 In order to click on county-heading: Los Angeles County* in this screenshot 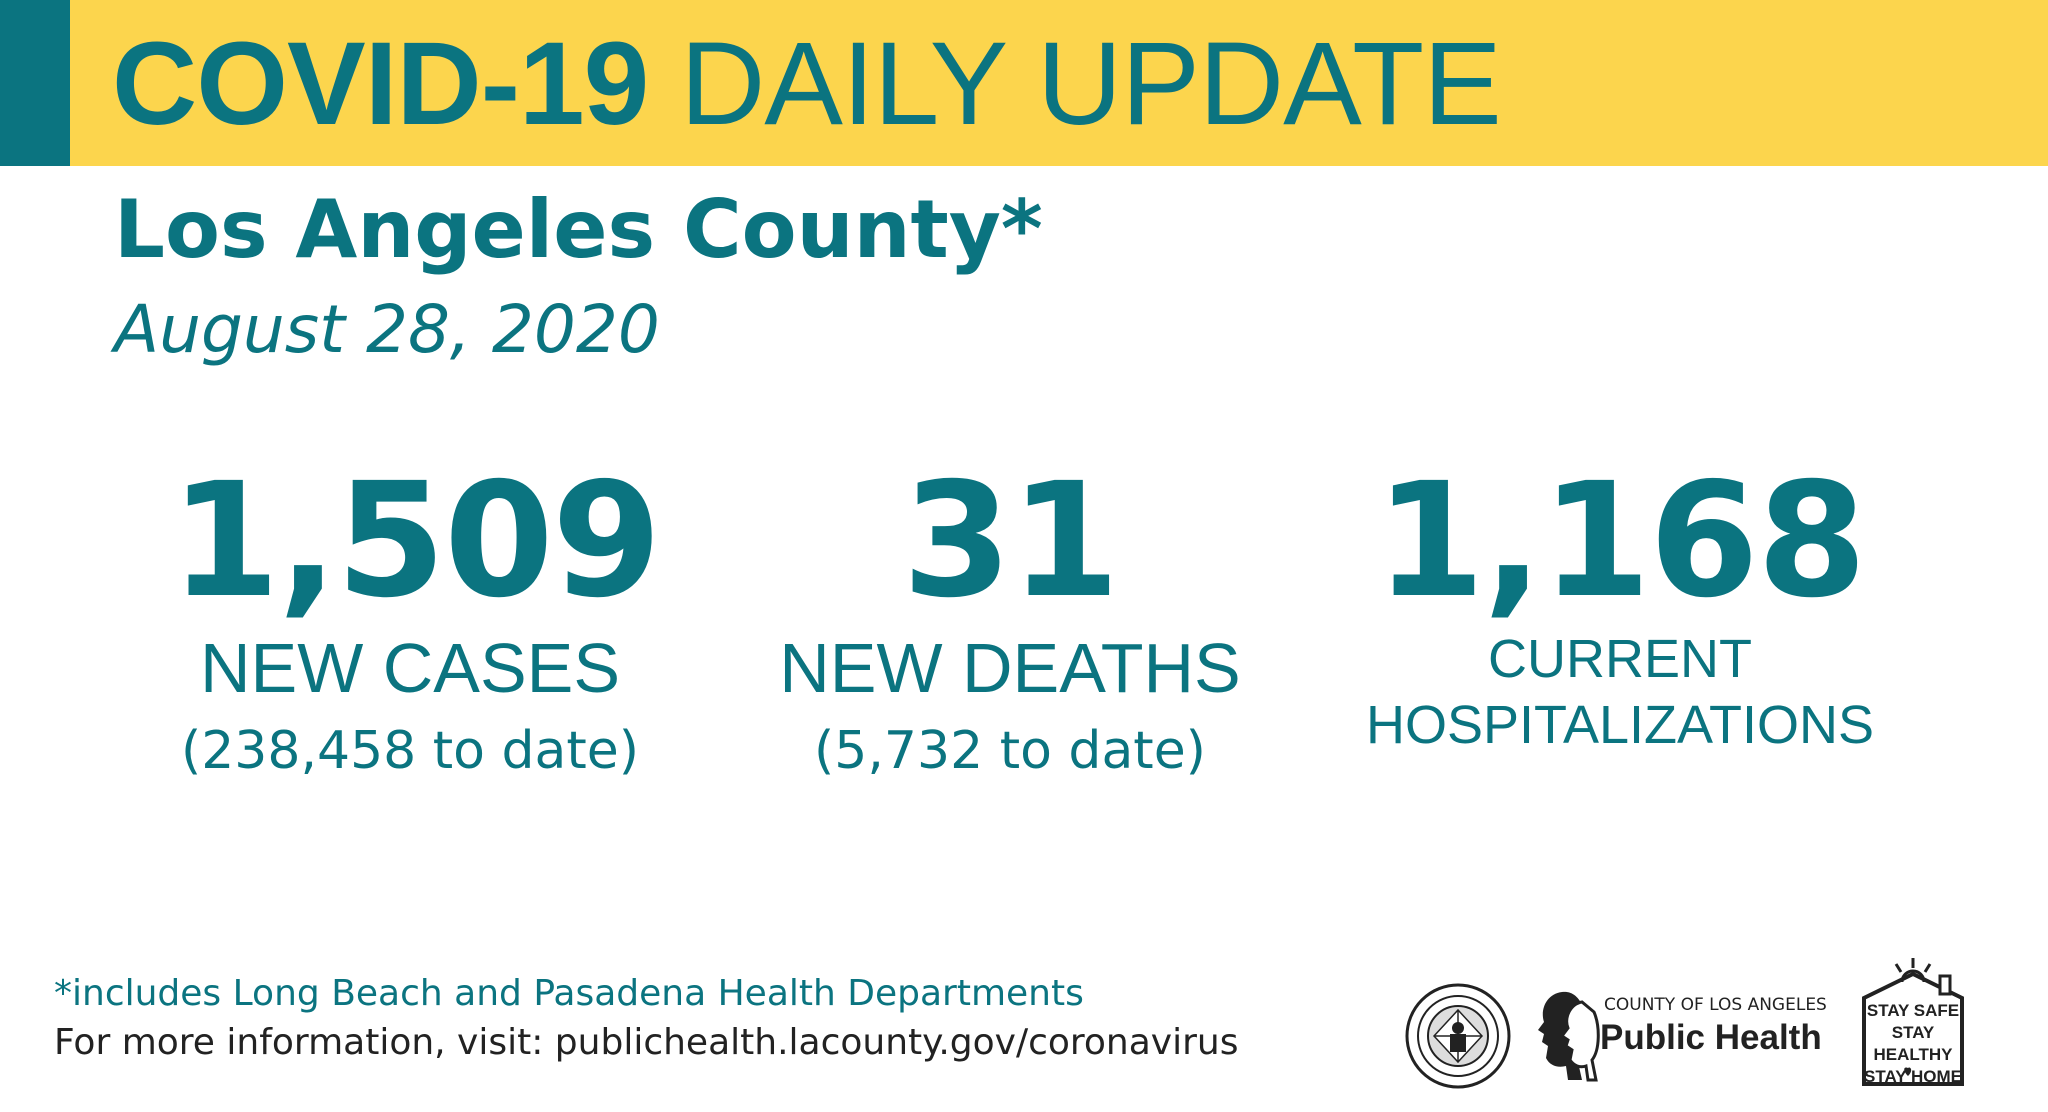, I will do `click(578, 229)`.